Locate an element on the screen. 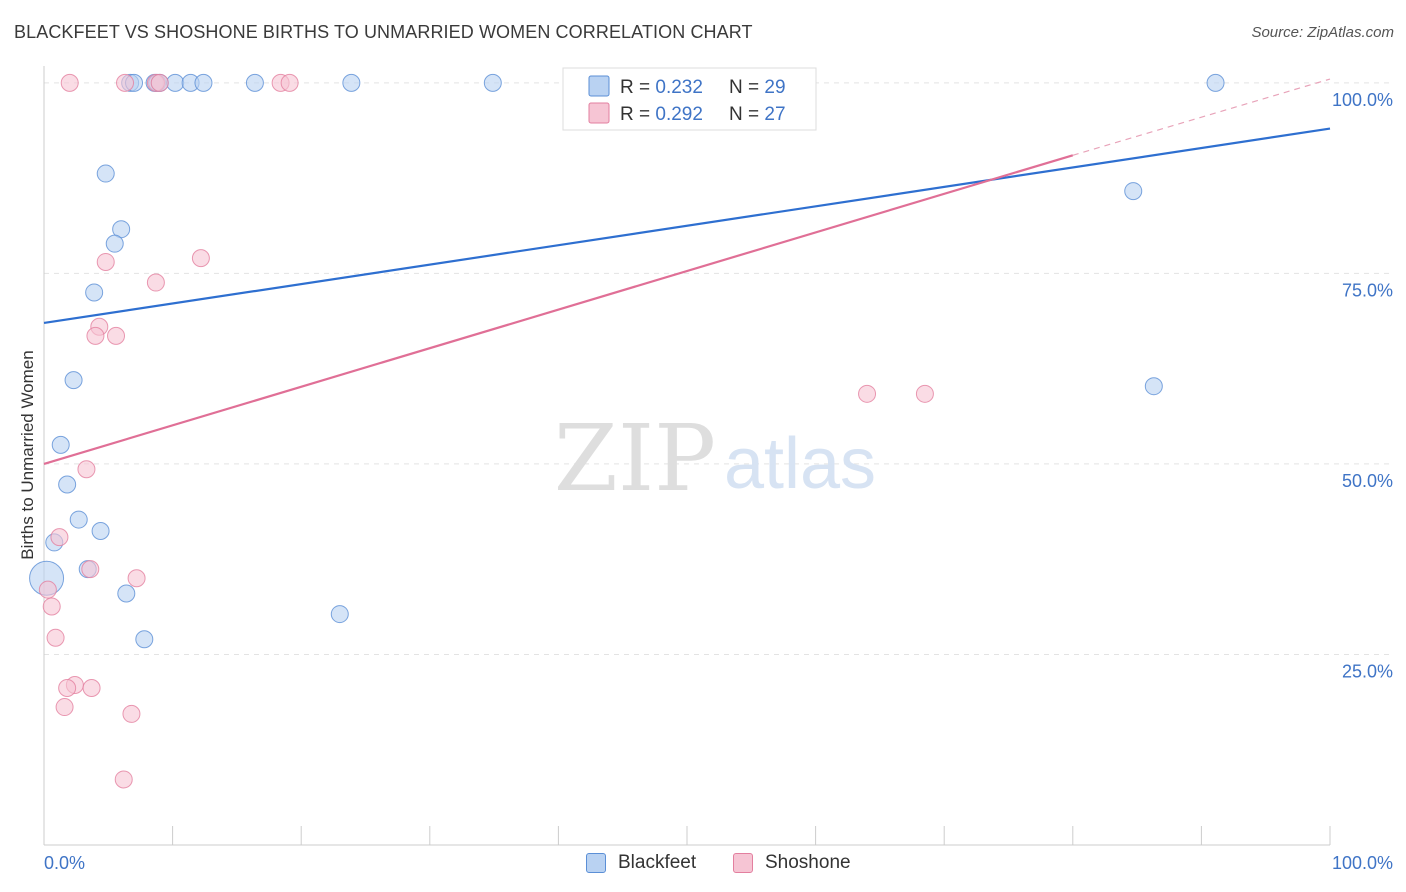 The width and height of the screenshot is (1406, 892). legend-item-shoshone: Shoshone is located at coordinates (792, 863).